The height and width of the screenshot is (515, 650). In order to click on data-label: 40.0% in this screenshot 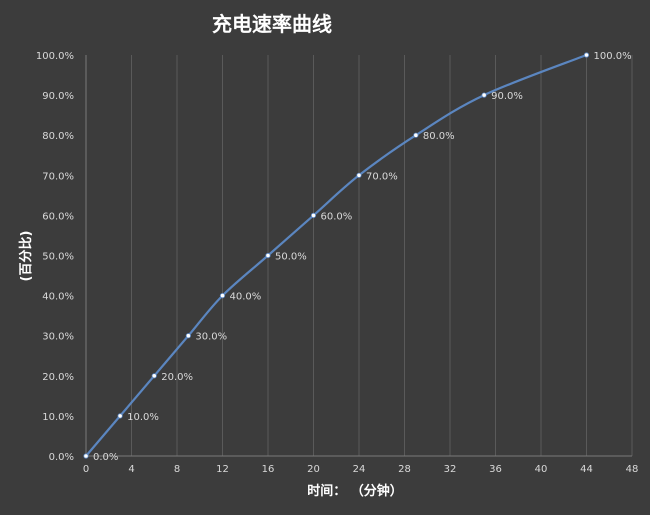, I will do `click(246, 297)`.